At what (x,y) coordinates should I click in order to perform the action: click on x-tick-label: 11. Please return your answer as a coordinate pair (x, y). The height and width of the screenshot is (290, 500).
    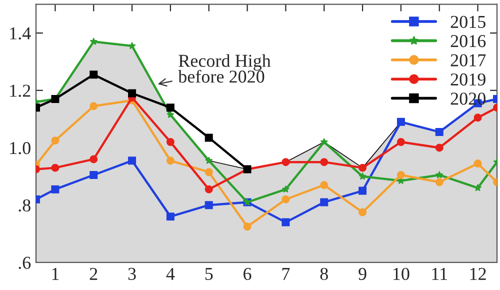
    Looking at the image, I should click on (439, 274).